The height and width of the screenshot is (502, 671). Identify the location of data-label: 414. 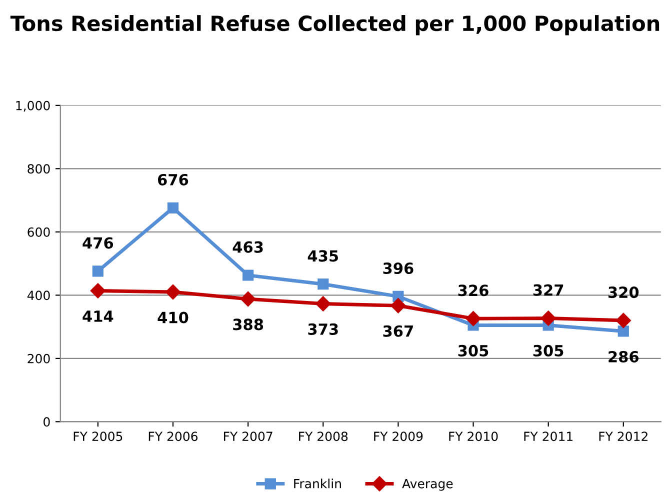
(98, 316).